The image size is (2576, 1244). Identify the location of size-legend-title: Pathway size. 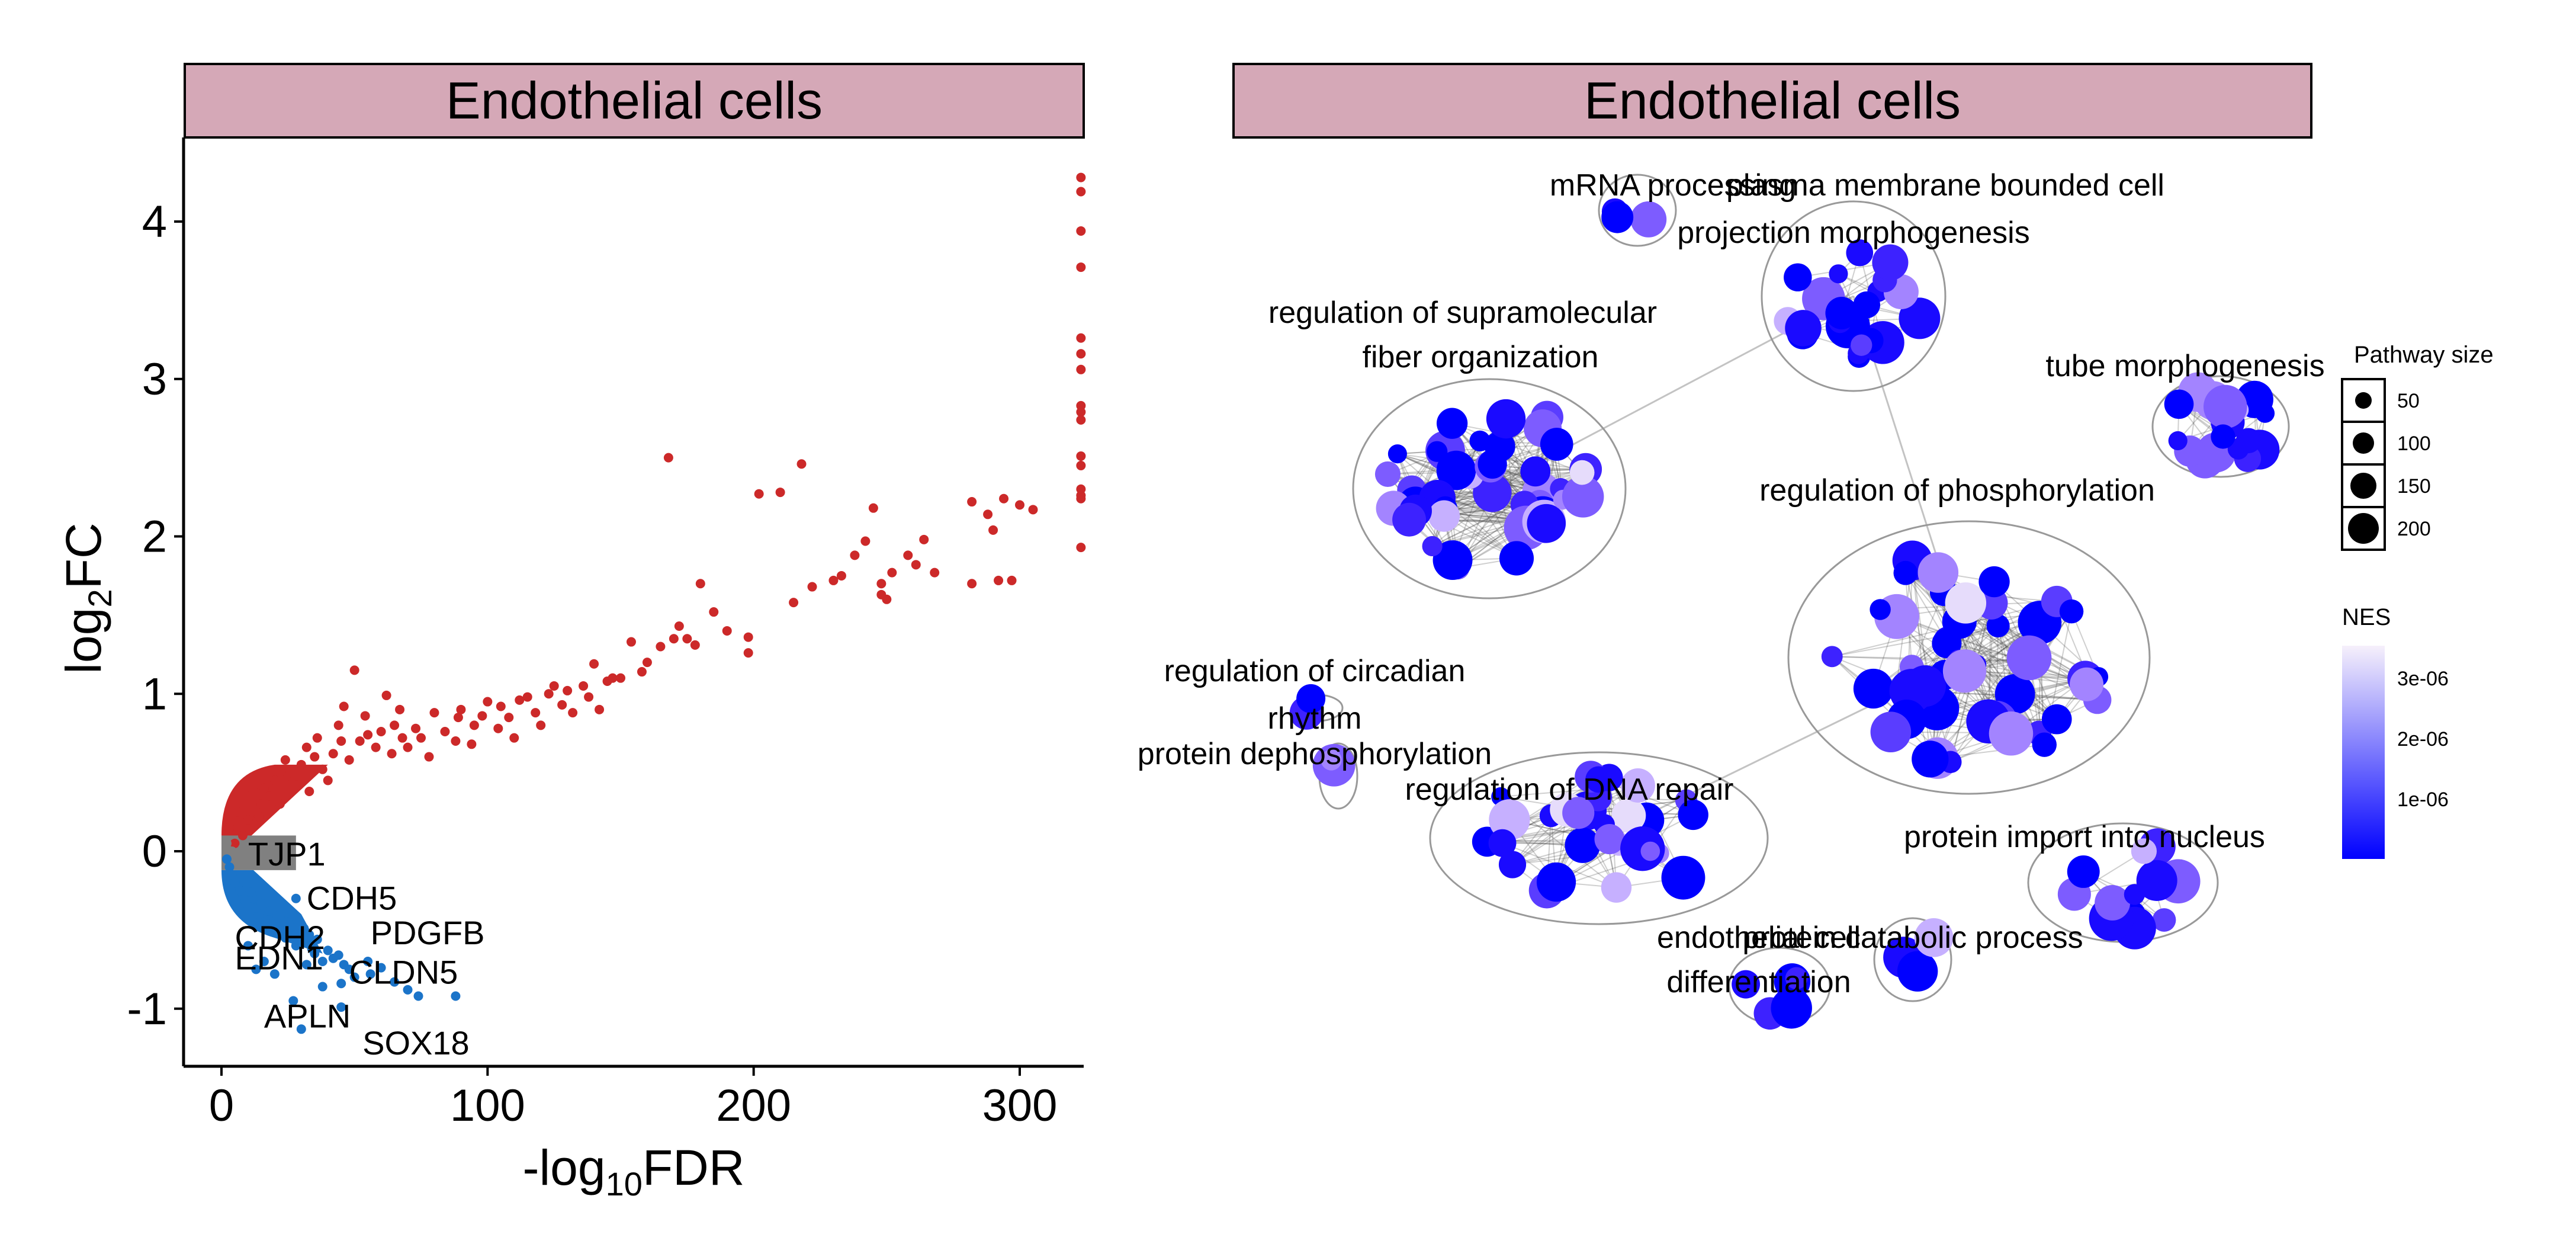
(2424, 355).